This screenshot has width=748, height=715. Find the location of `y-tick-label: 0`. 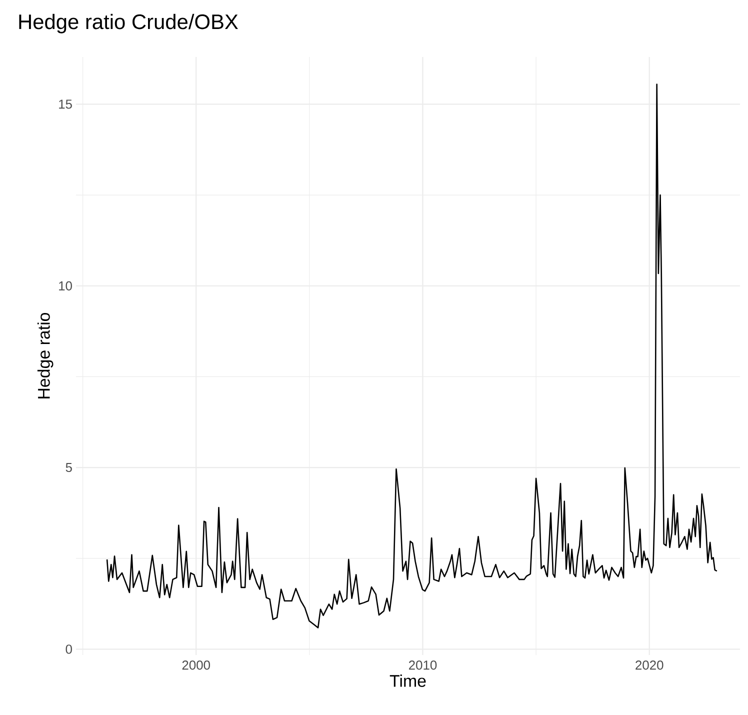

y-tick-label: 0 is located at coordinates (69, 649).